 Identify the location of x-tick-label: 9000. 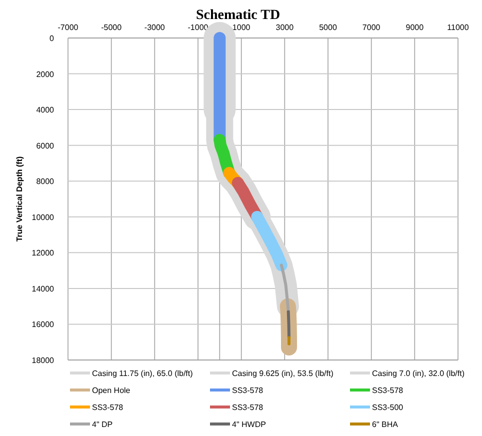
(415, 27).